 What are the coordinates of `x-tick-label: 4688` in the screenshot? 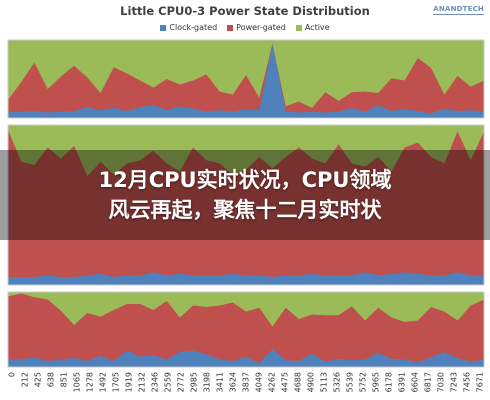 It's located at (298, 382).